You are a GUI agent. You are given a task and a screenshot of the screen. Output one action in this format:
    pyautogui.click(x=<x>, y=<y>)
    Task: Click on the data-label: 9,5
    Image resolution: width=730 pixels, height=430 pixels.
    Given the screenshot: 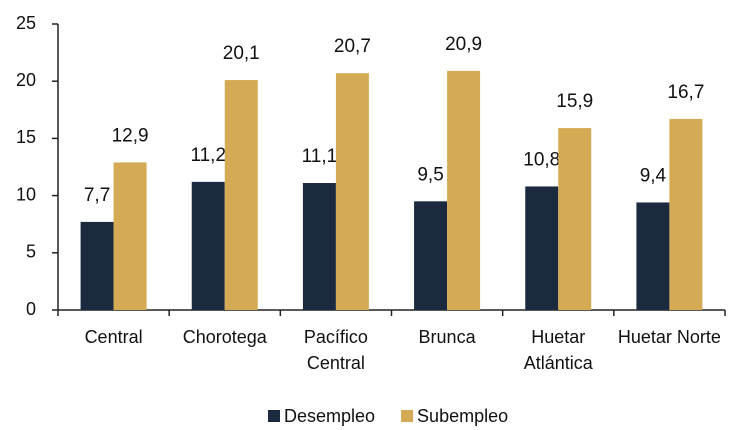 What is the action you would take?
    pyautogui.click(x=430, y=174)
    